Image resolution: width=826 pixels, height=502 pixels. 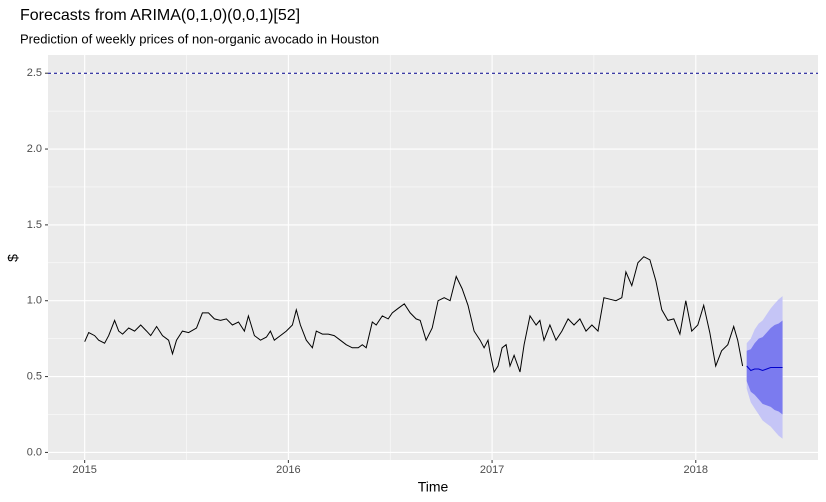 I want to click on x-tick-label: 2018, so click(x=696, y=470).